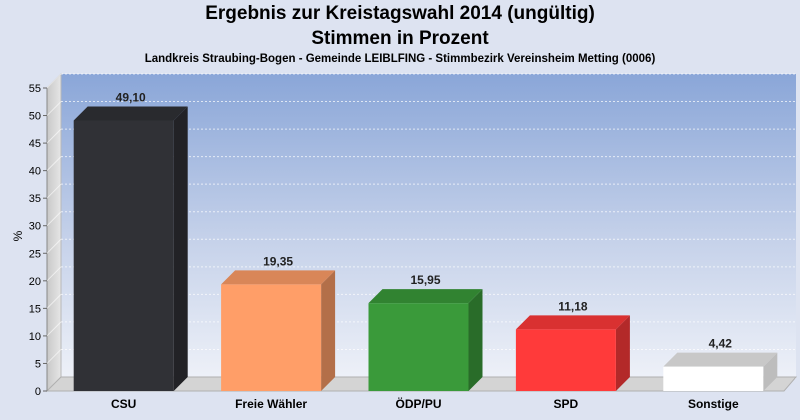 The height and width of the screenshot is (420, 800). I want to click on chart-title-line-2: Stimmen in Prozent, so click(400, 38).